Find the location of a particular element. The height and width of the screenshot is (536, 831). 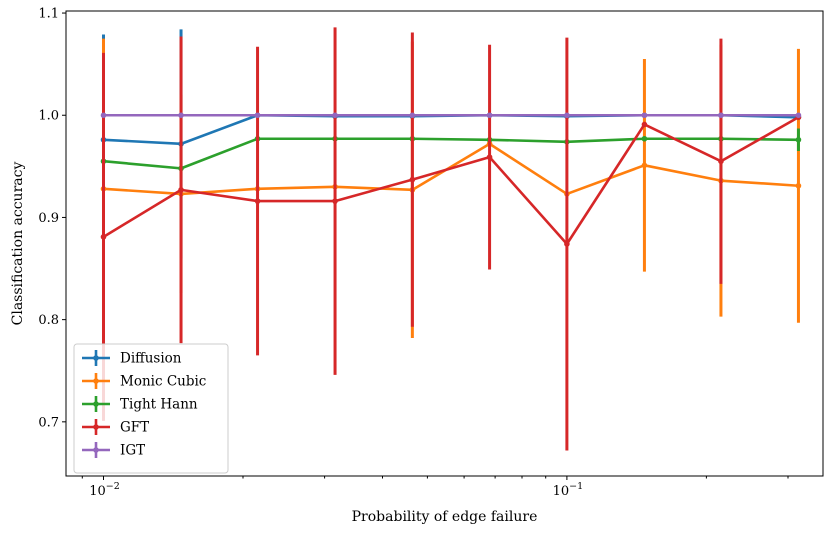

x-tick-exponent: −2 is located at coordinates (113, 486).